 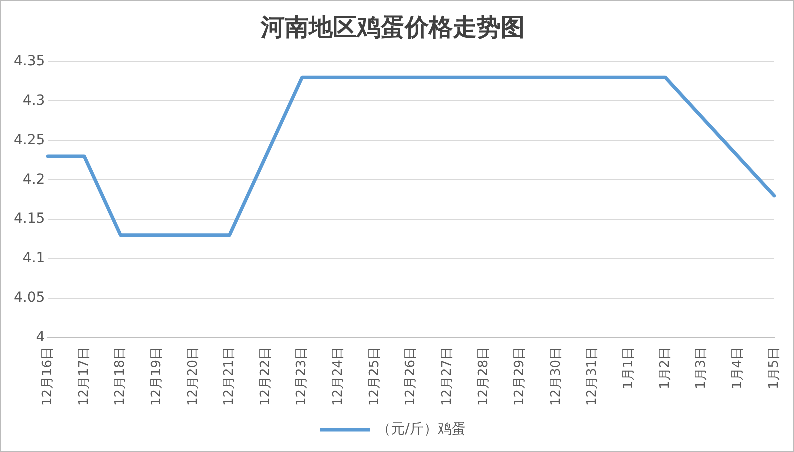 What do you see at coordinates (411, 376) in the screenshot?
I see `x-tick-label: 12月26日` at bounding box center [411, 376].